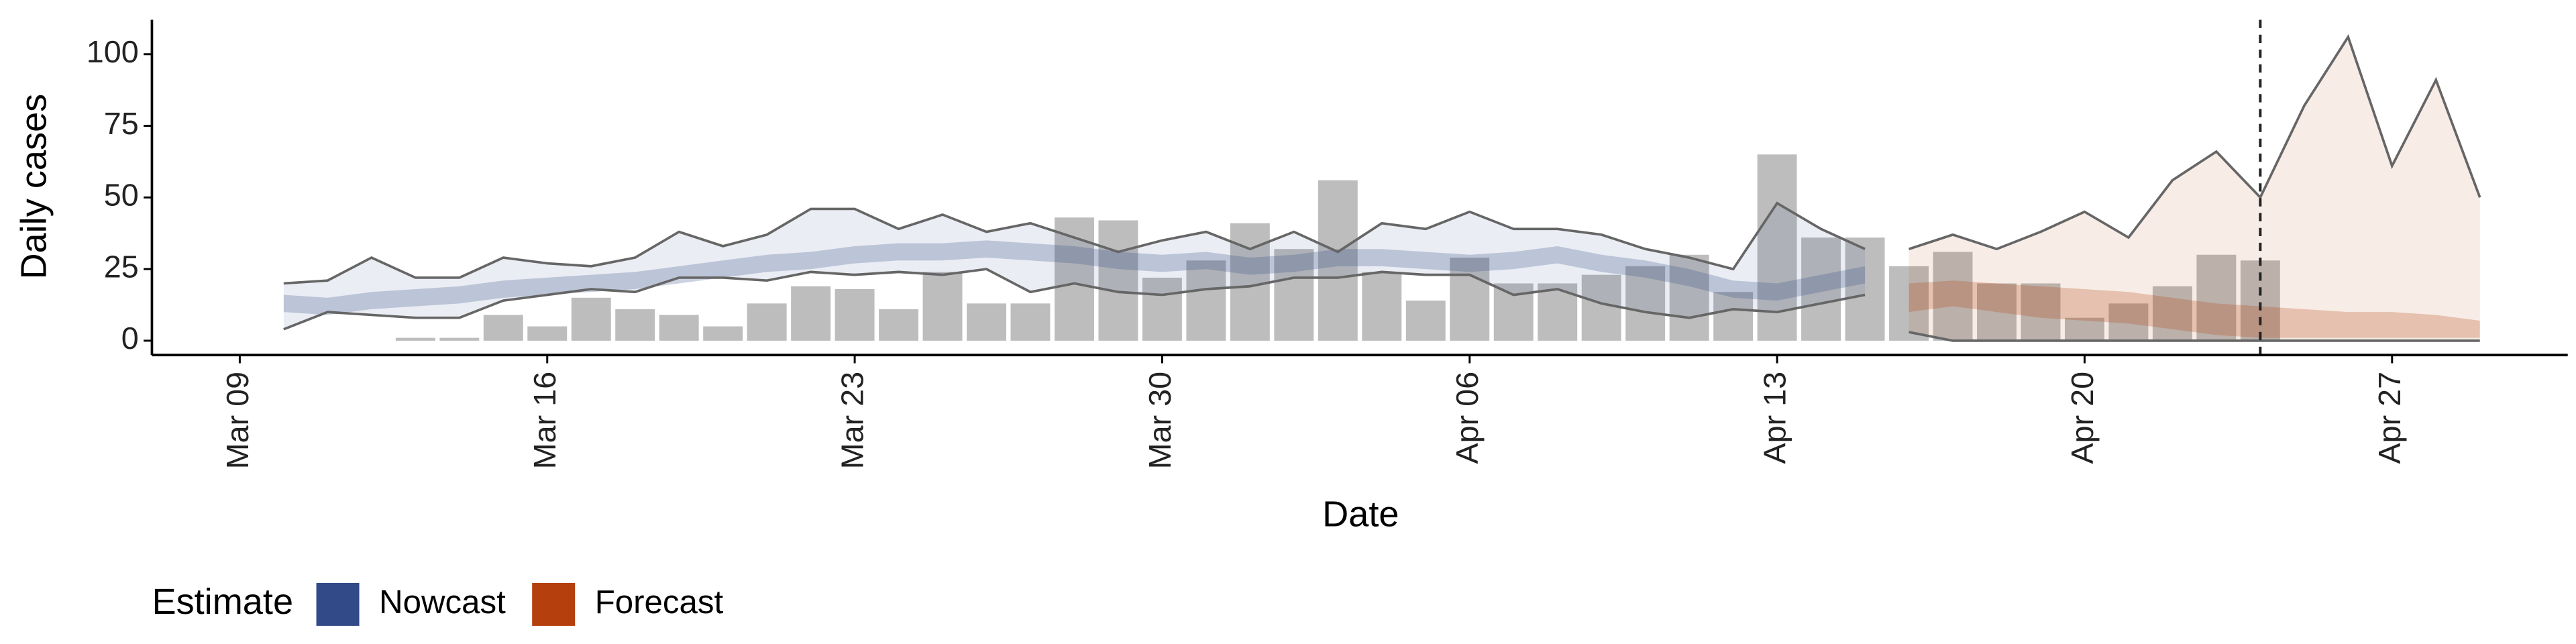 Image resolution: width=2576 pixels, height=644 pixels. What do you see at coordinates (1774, 418) in the screenshot?
I see `x-tick-label: Apr 13` at bounding box center [1774, 418].